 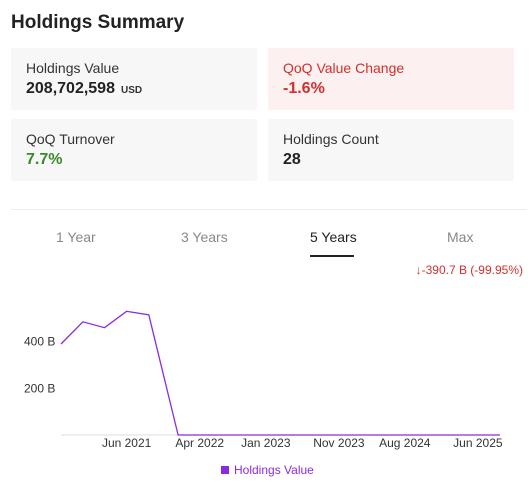 What do you see at coordinates (134, 79) in the screenshot?
I see `holdings-value-card: Holdings Value 208,702,598 USD` at bounding box center [134, 79].